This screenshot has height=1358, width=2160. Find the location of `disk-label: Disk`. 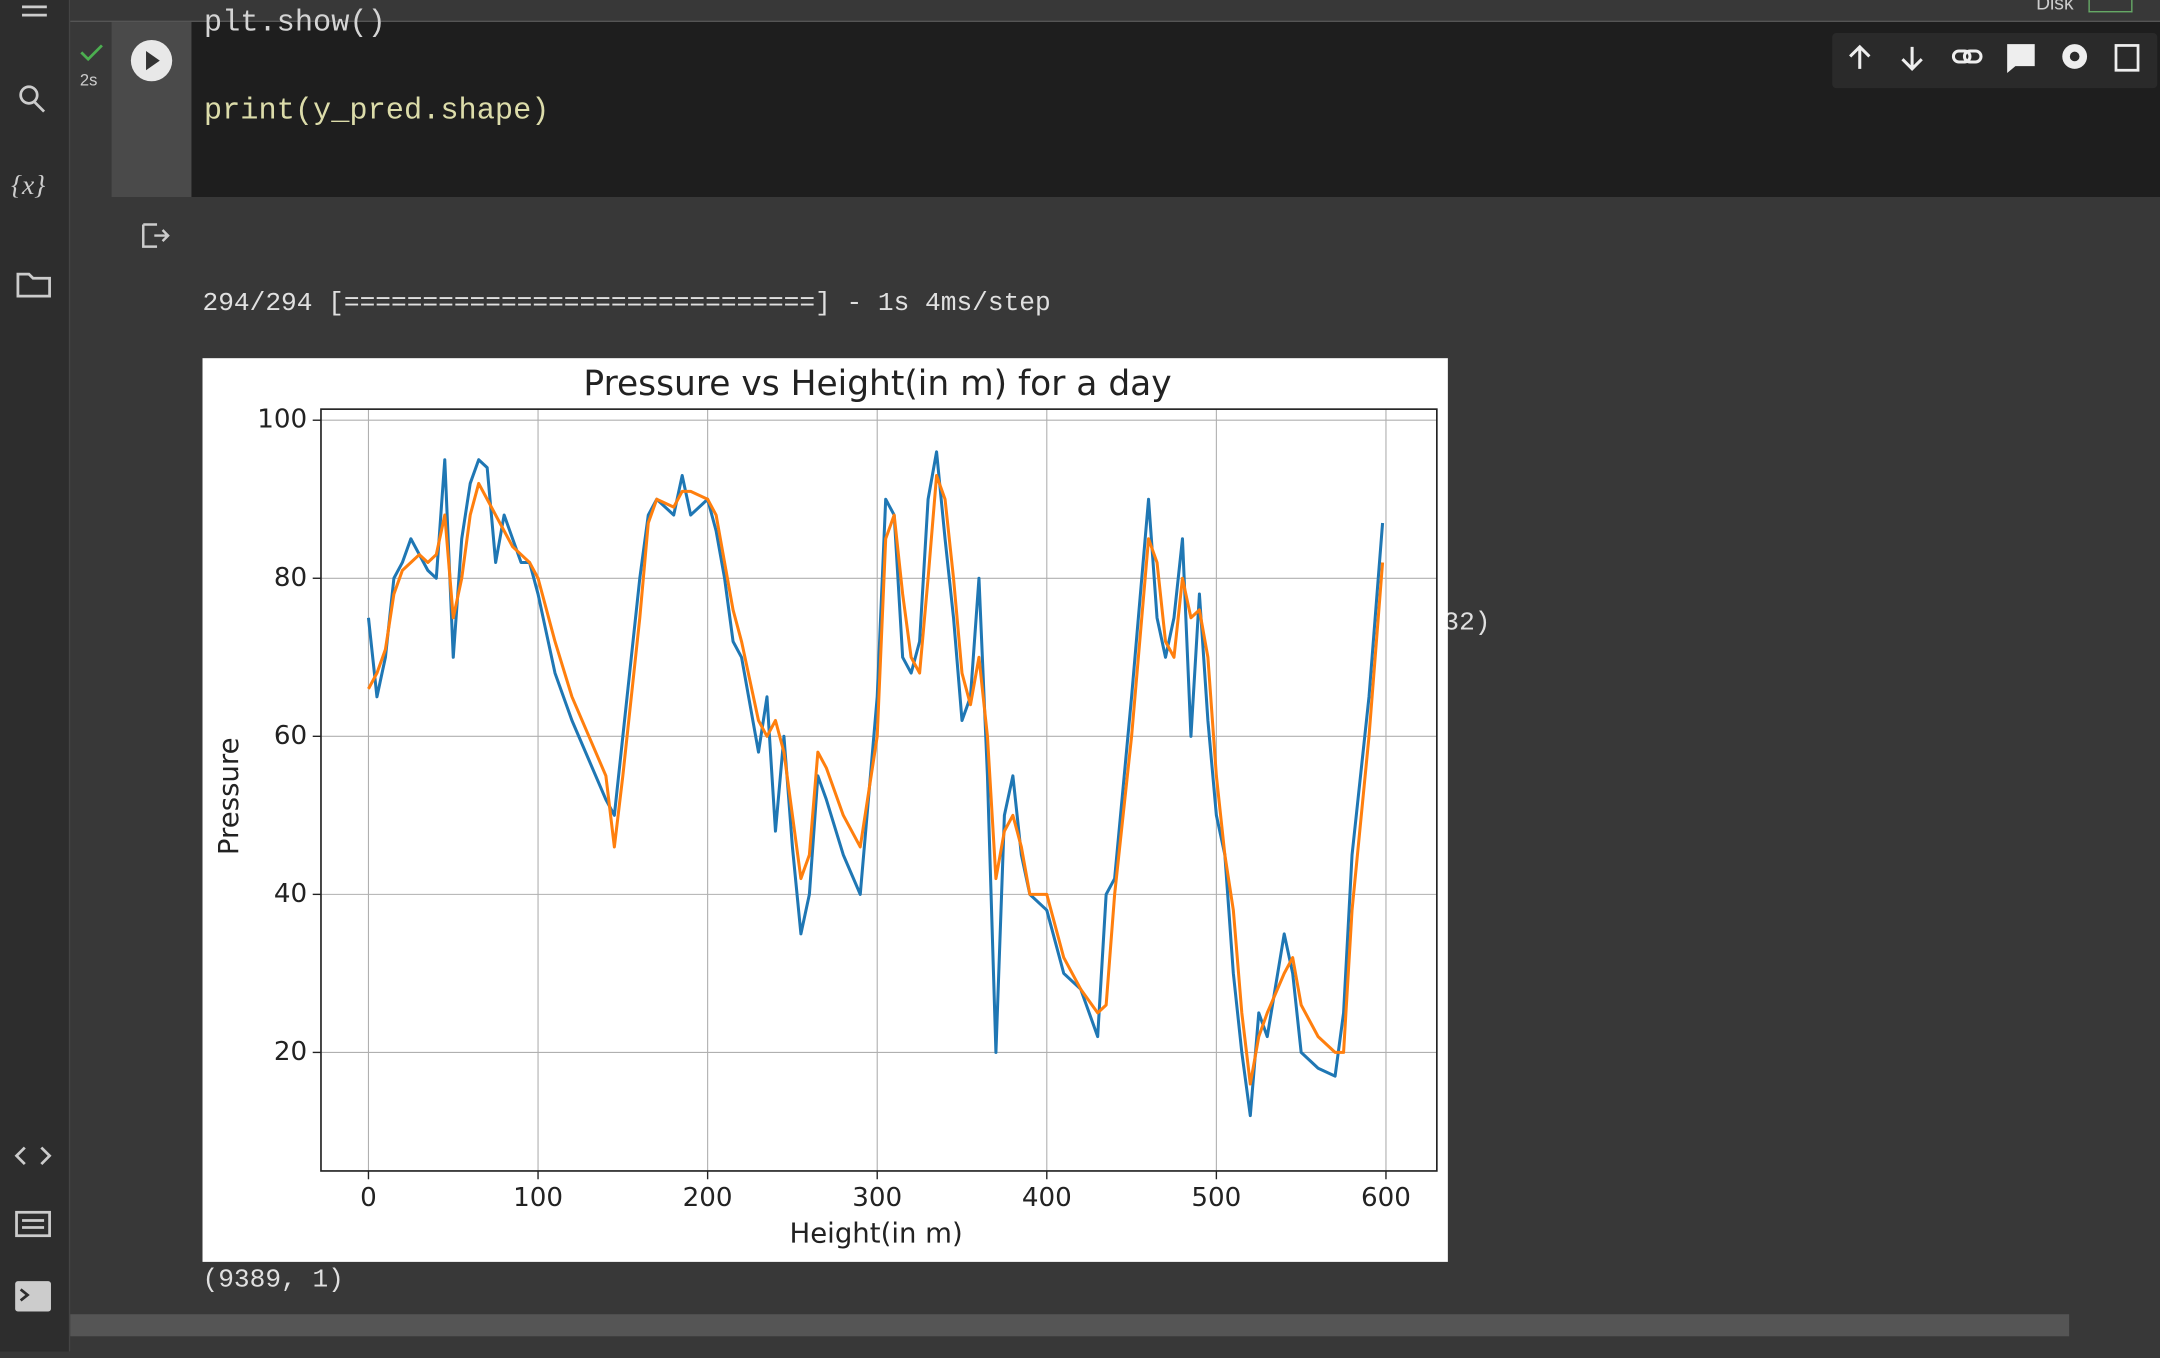

disk-label: Disk is located at coordinates (2055, 7).